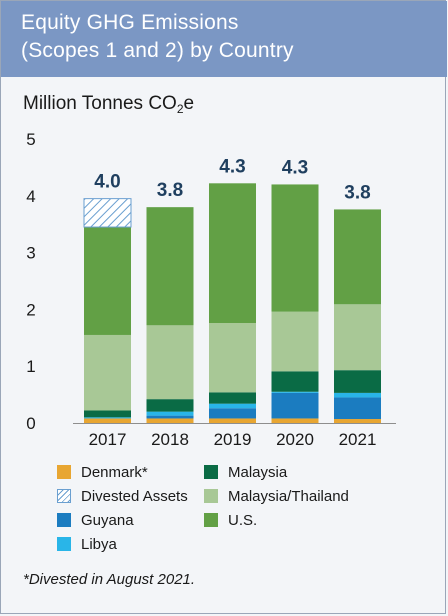 The width and height of the screenshot is (448, 616). What do you see at coordinates (233, 439) in the screenshot?
I see `x-tick-label-2019: 2019` at bounding box center [233, 439].